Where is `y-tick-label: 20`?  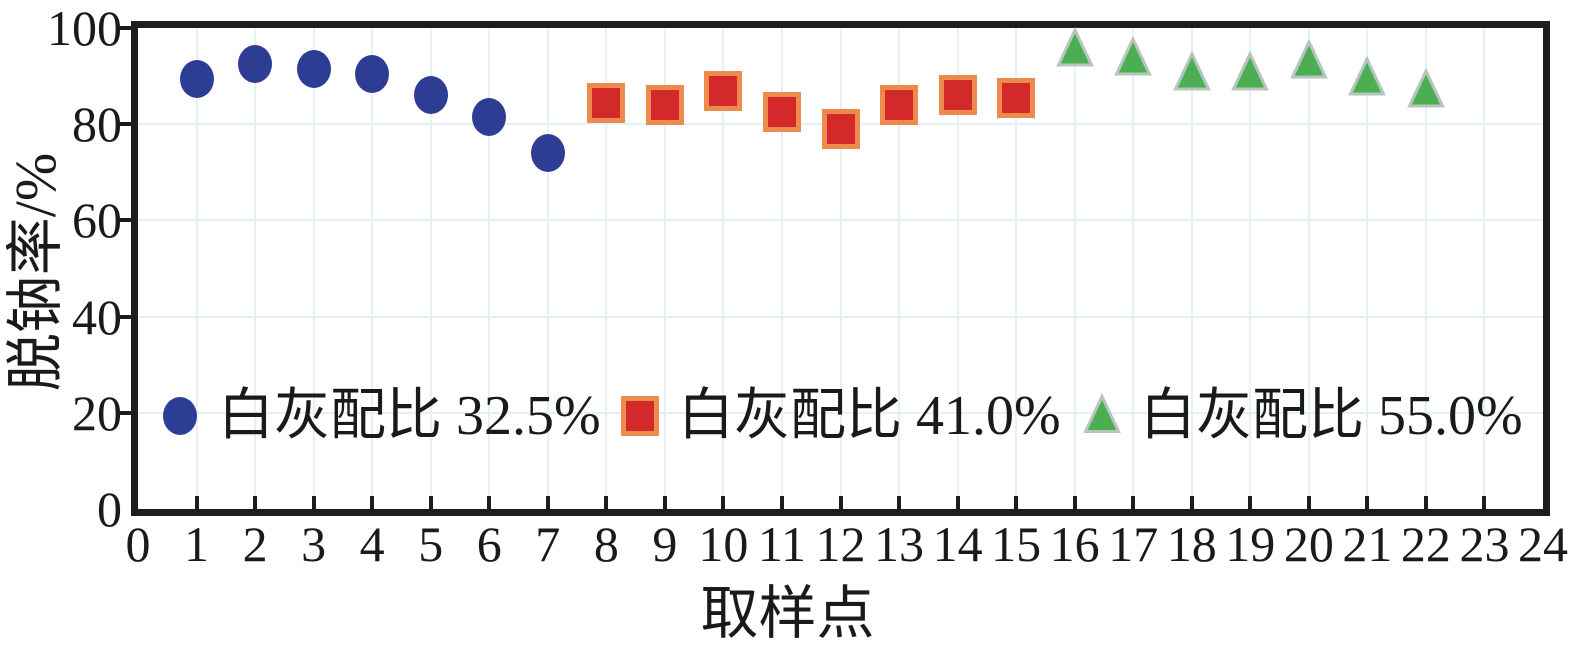 y-tick-label: 20 is located at coordinates (97, 412).